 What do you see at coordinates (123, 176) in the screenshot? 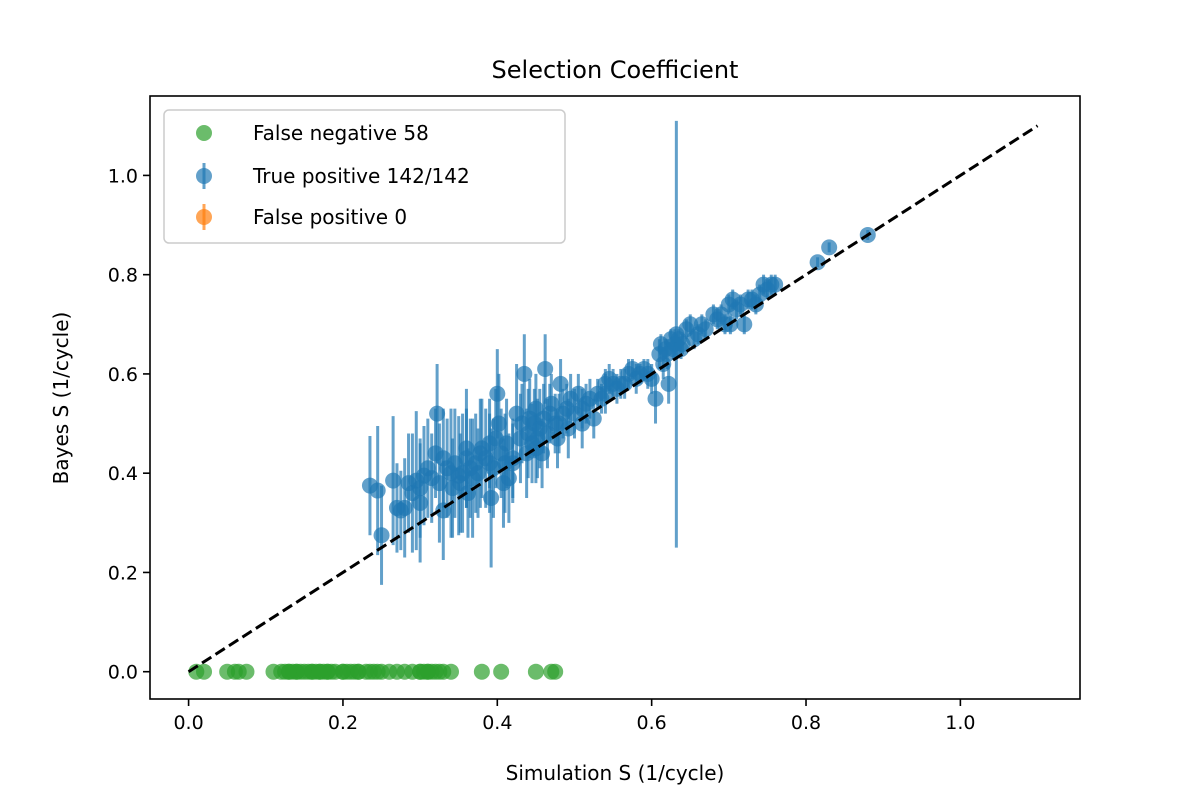
I see `y-tick-label: 1.0` at bounding box center [123, 176].